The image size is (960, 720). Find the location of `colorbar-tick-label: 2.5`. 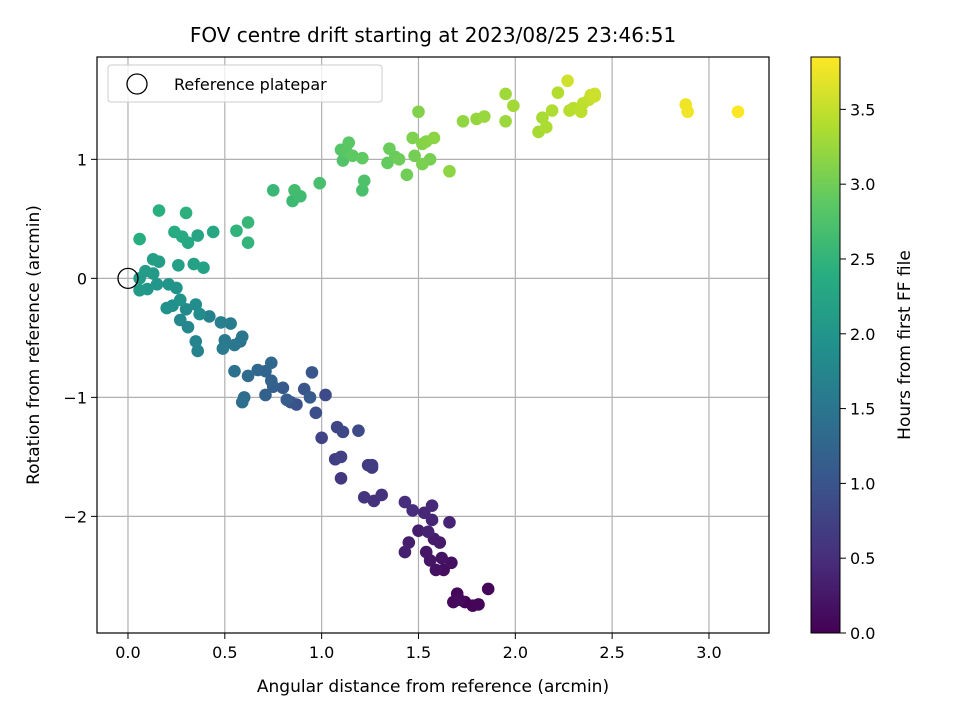

colorbar-tick-label: 2.5 is located at coordinates (862, 259).